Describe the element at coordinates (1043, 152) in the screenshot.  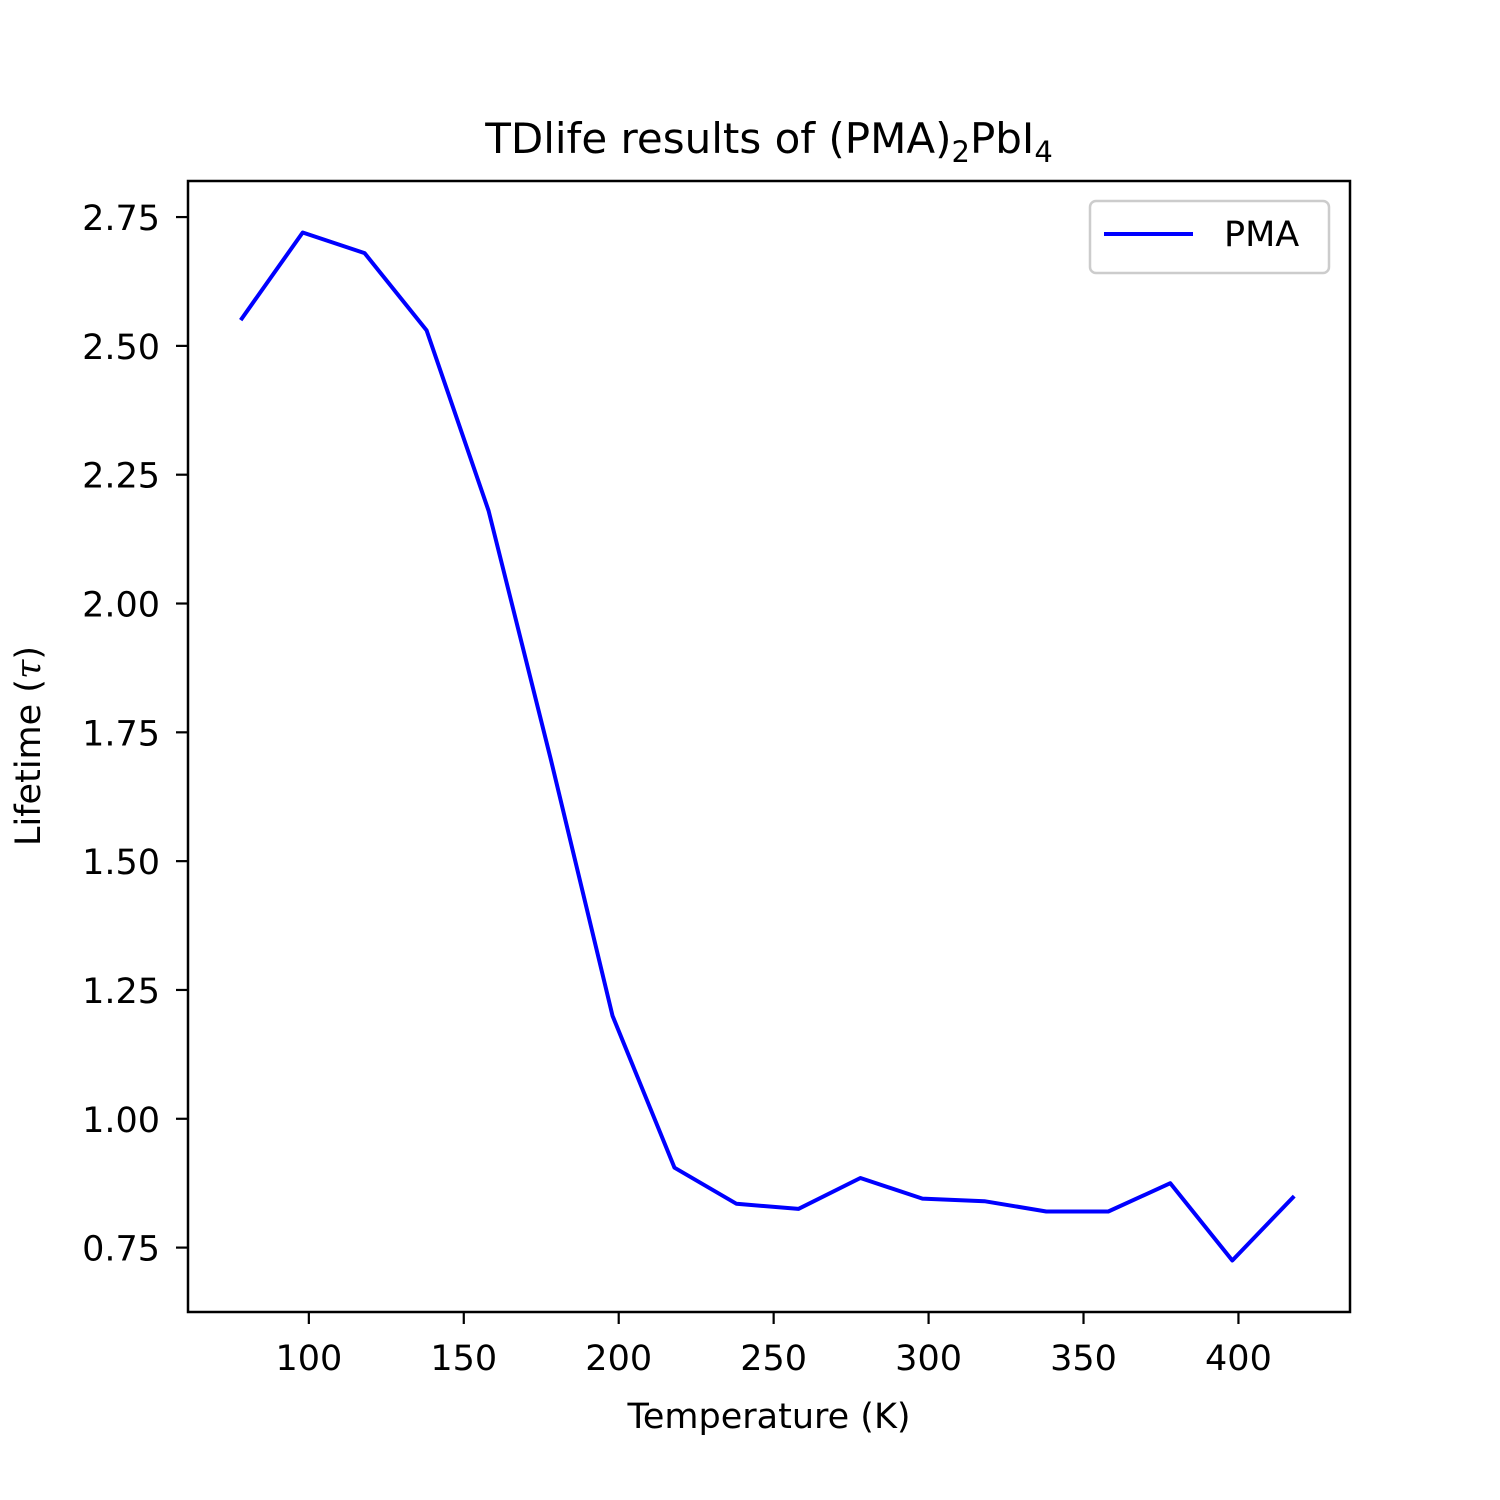
I see `chart-title-subscript-2: 4` at that location.